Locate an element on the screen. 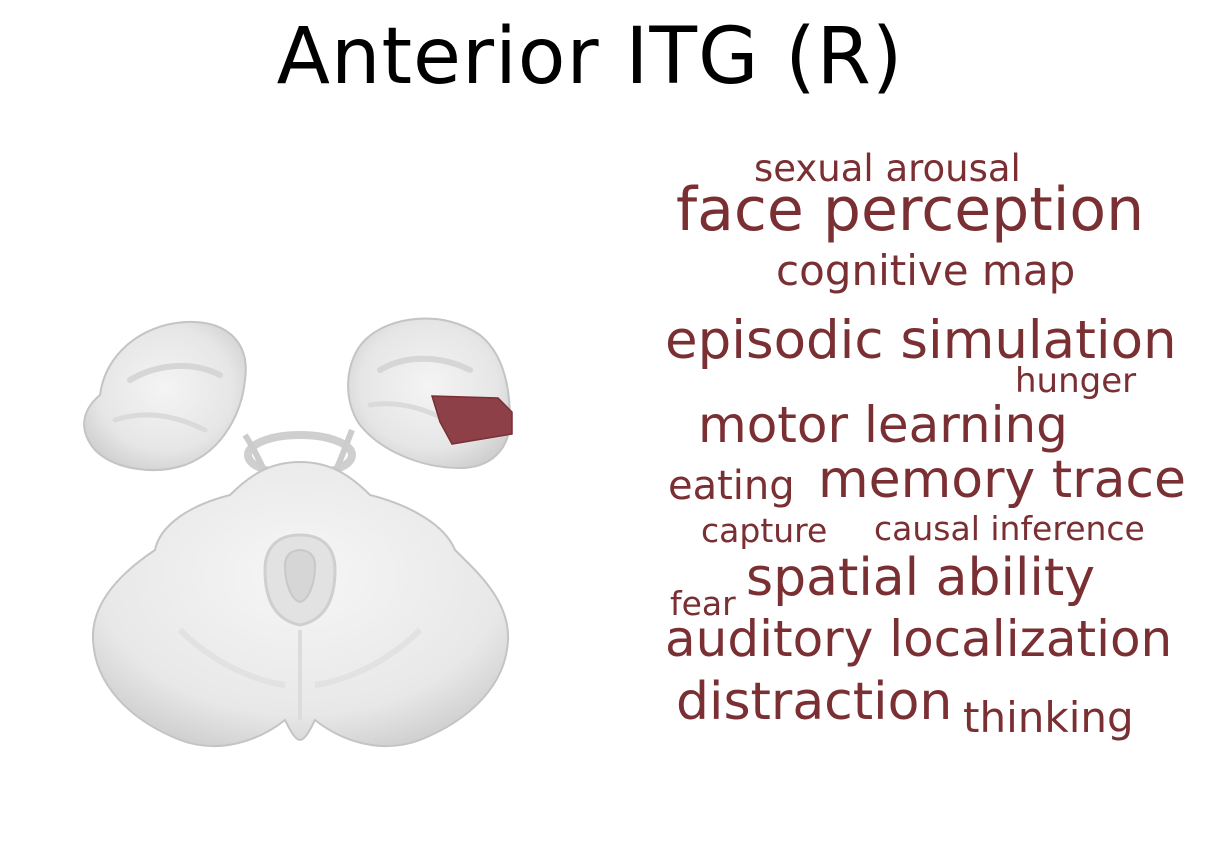 The height and width of the screenshot is (850, 1215). word-causal-inference: causal inference is located at coordinates (1009, 528).